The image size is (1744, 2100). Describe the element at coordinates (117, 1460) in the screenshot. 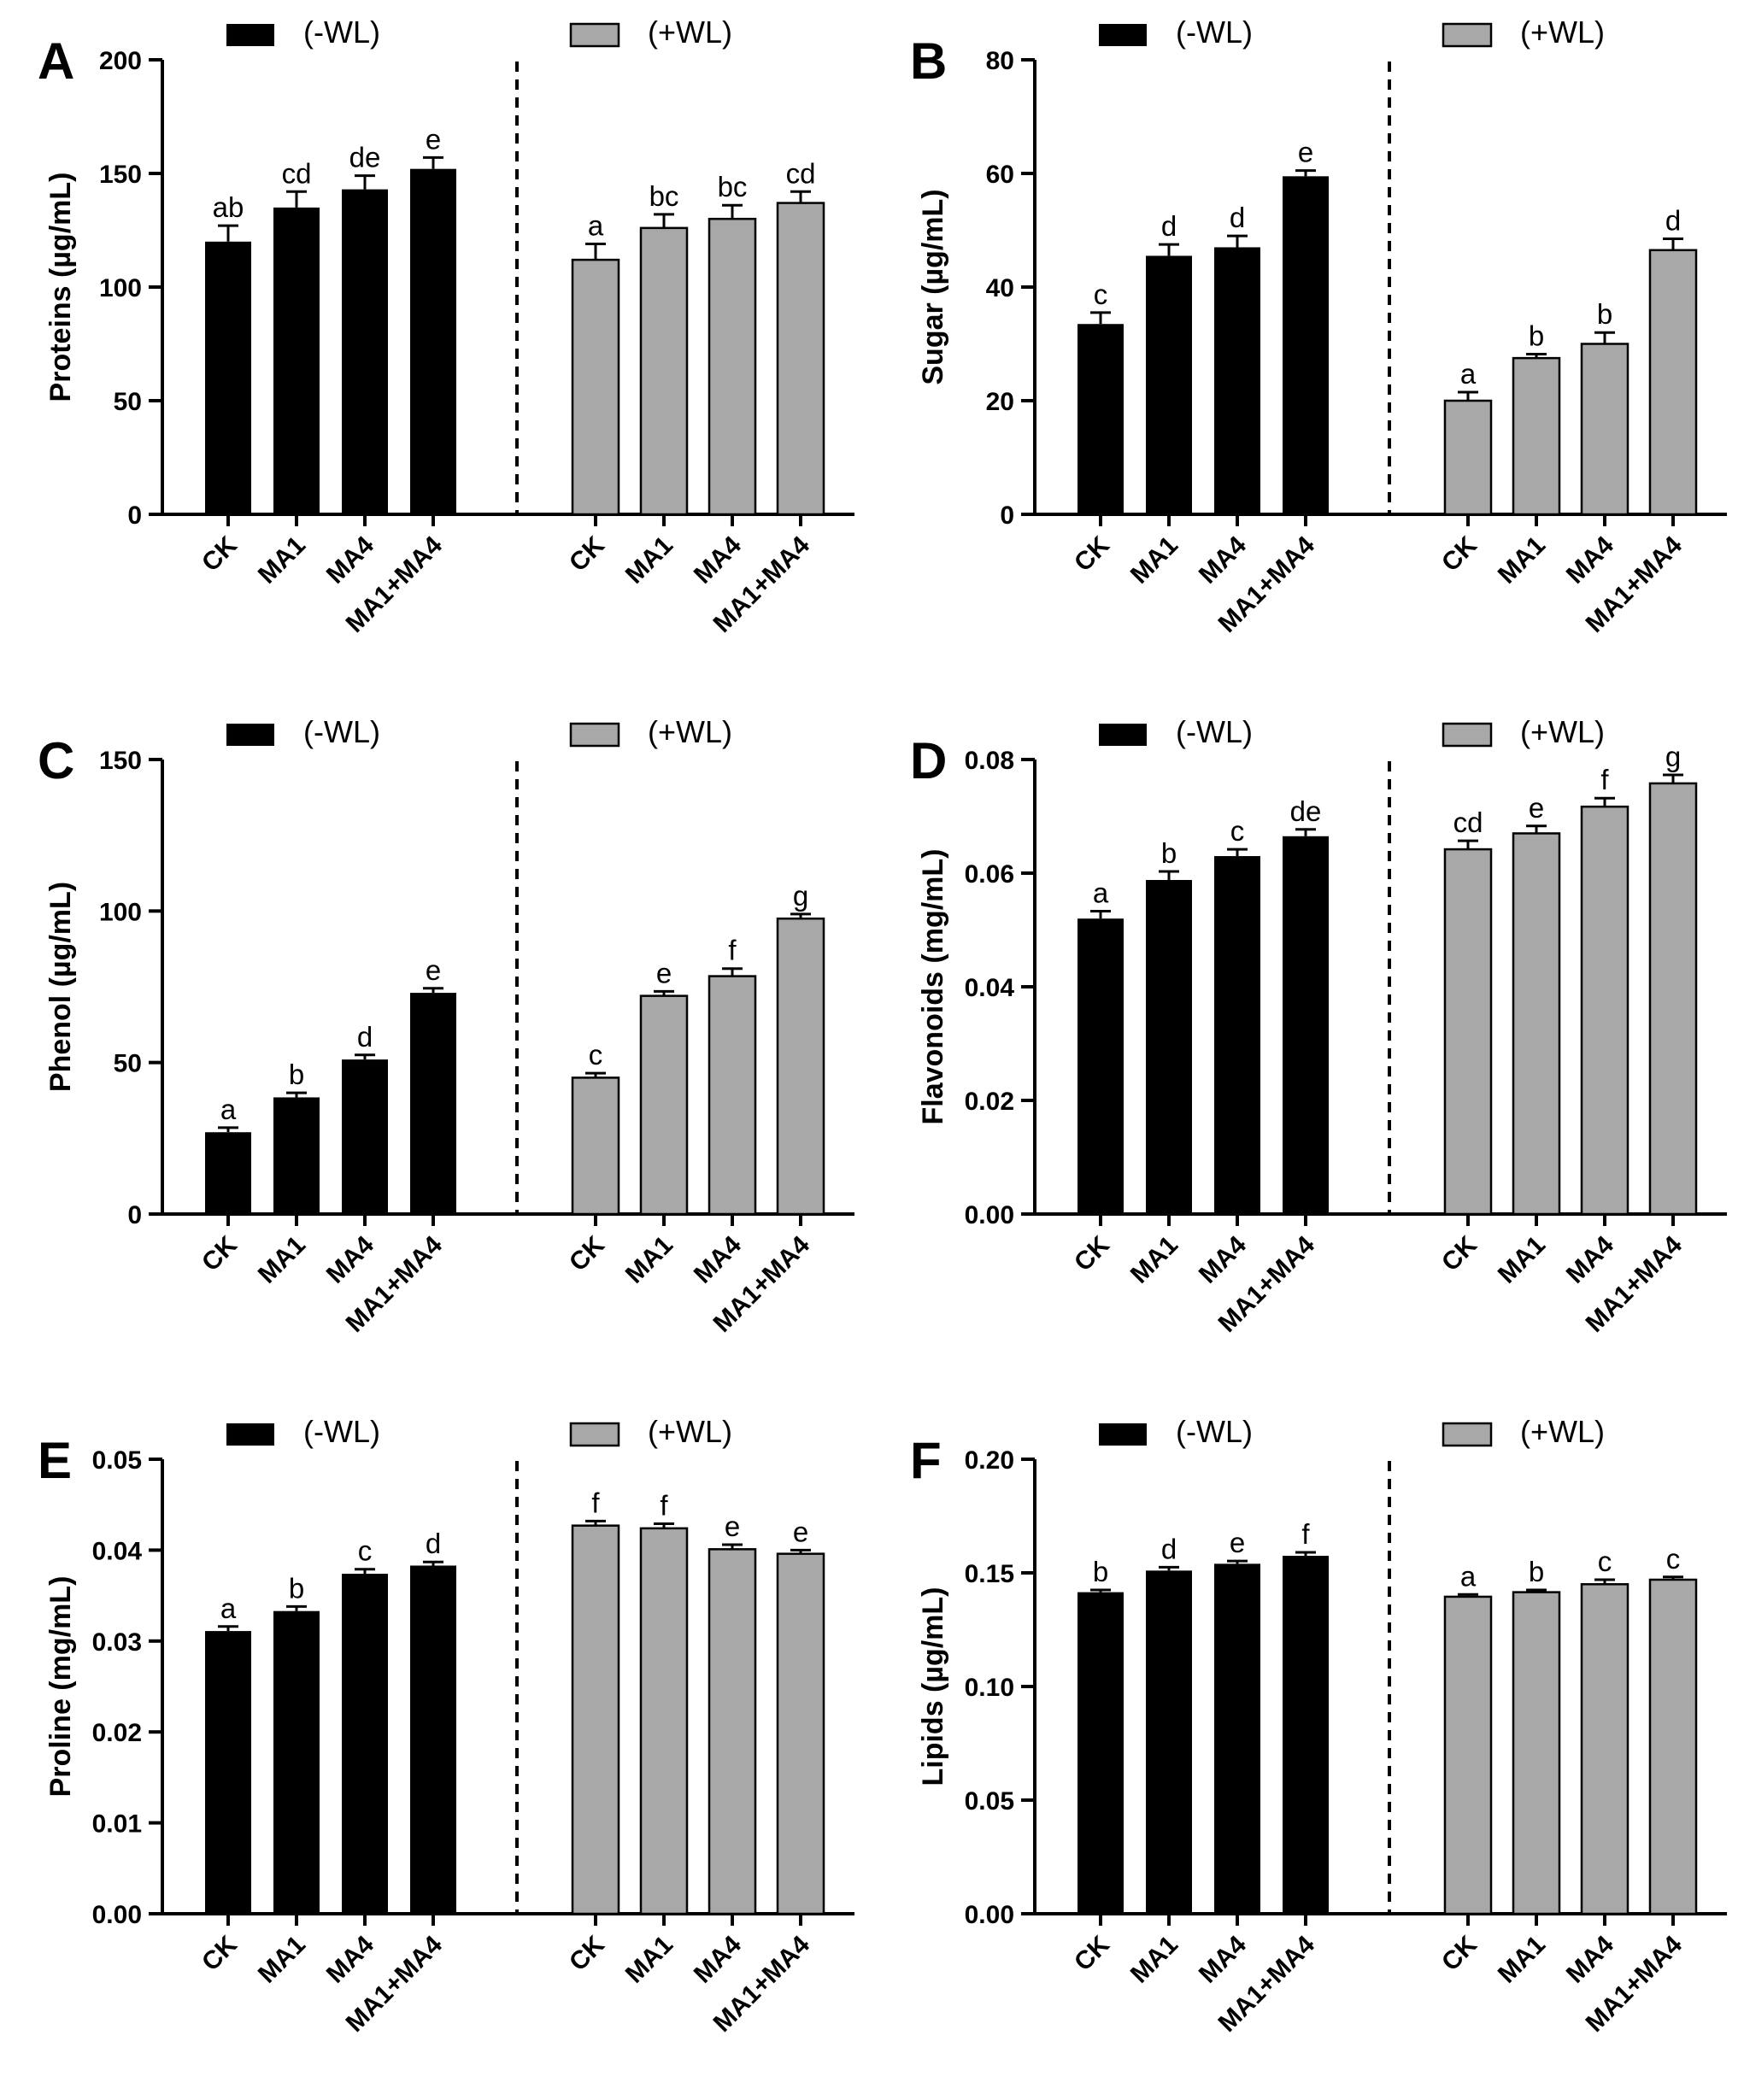

I see `y-tick-label: 0.05` at that location.